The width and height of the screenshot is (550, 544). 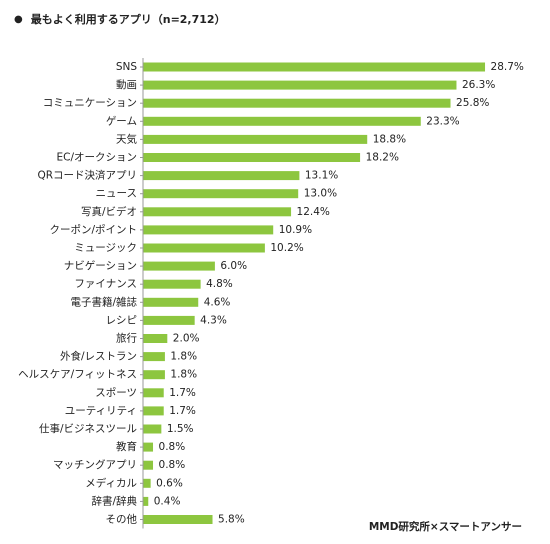 What do you see at coordinates (96, 158) in the screenshot?
I see `category-label: EC/オークション` at bounding box center [96, 158].